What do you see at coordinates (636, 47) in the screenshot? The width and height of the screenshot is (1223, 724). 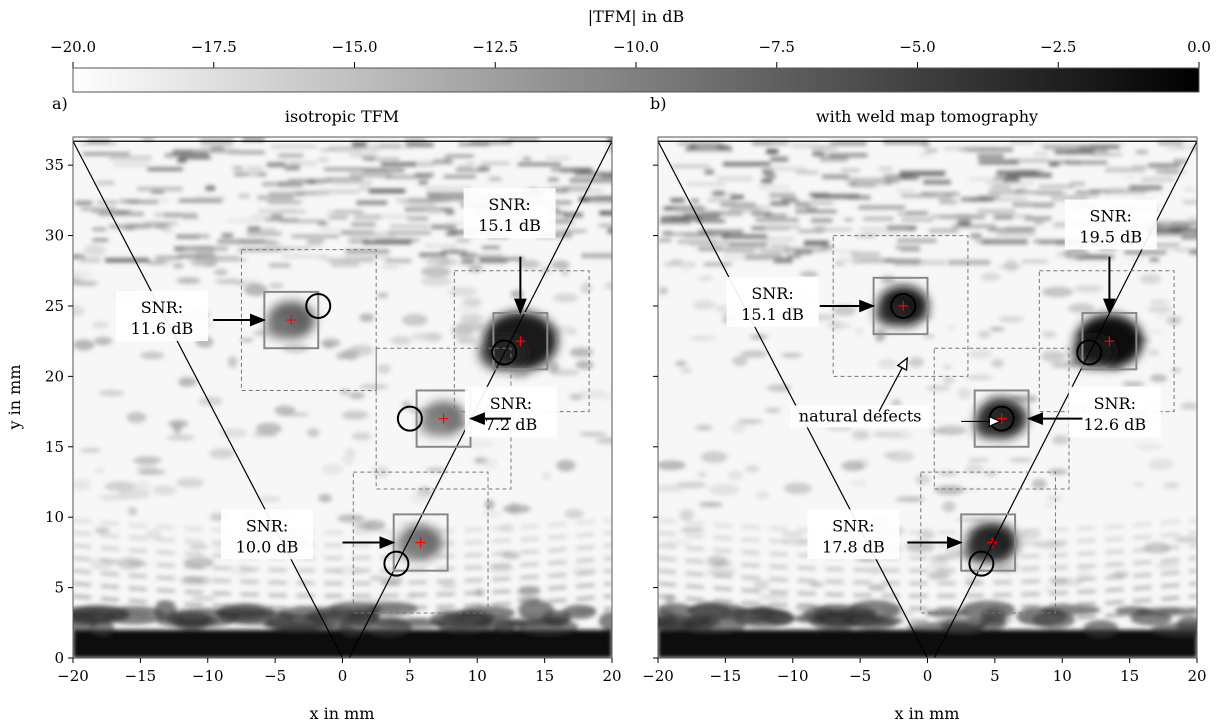 I see `colorbar-tick-label: −10.0` at bounding box center [636, 47].